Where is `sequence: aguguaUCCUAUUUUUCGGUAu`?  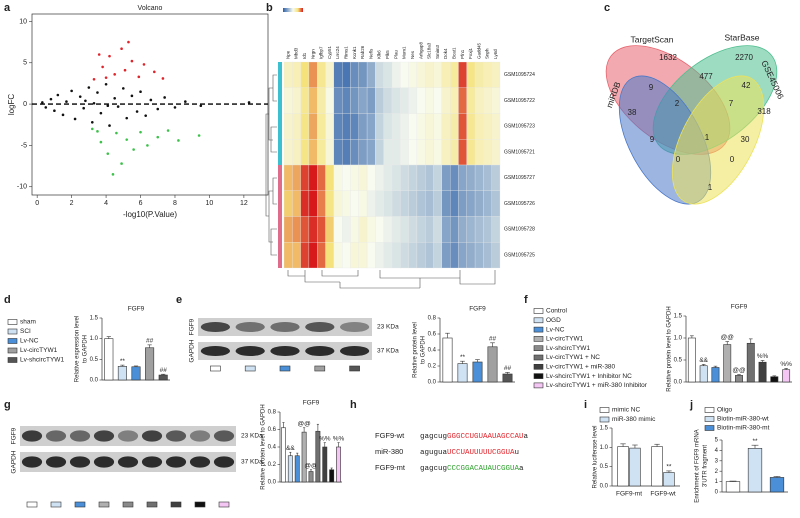 sequence: aguguaUCCUAUUUUUCGGUAu is located at coordinates (469, 453).